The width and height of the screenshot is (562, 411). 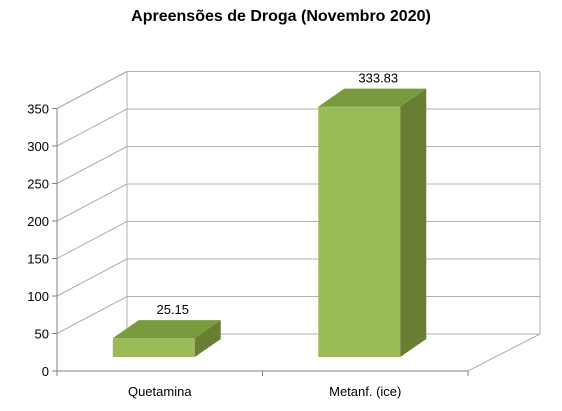 What do you see at coordinates (45, 371) in the screenshot?
I see `y-tick-label: 0` at bounding box center [45, 371].